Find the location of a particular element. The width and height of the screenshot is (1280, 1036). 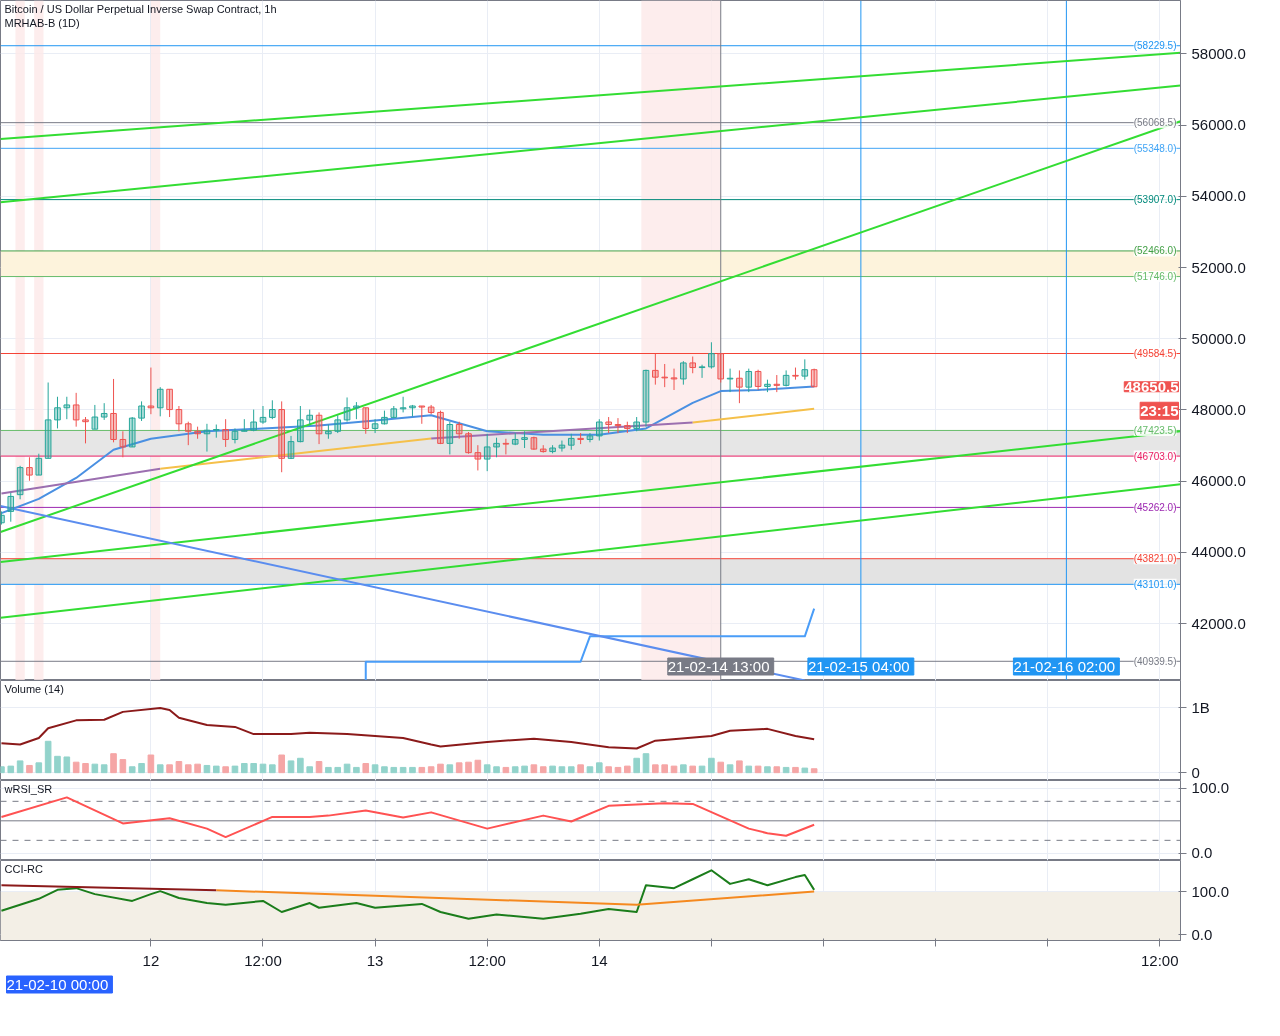

annotation: 48650.5 is located at coordinates (1151, 386).